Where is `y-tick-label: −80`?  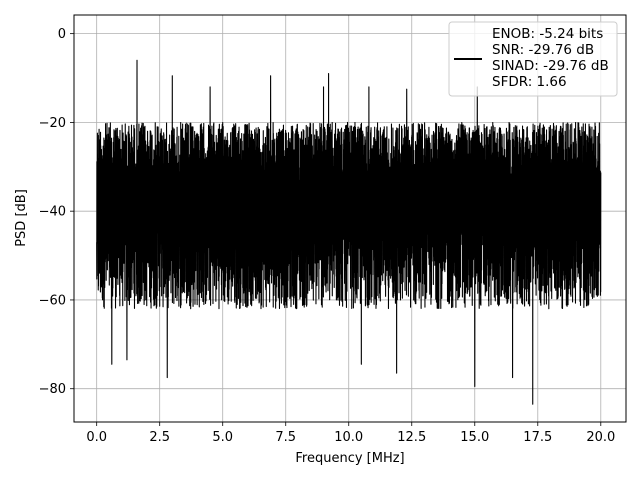 y-tick-label: −80 is located at coordinates (52, 389).